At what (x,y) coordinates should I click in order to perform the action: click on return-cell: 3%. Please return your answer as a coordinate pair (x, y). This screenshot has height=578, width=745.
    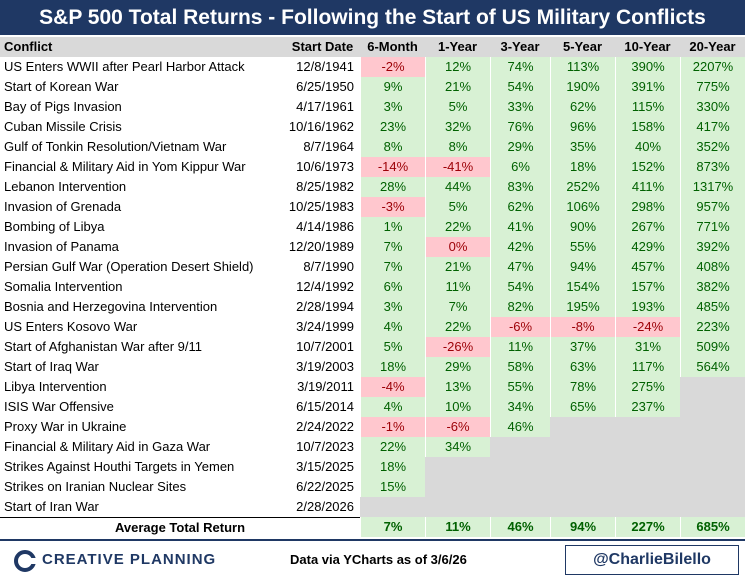
    Looking at the image, I should click on (392, 107).